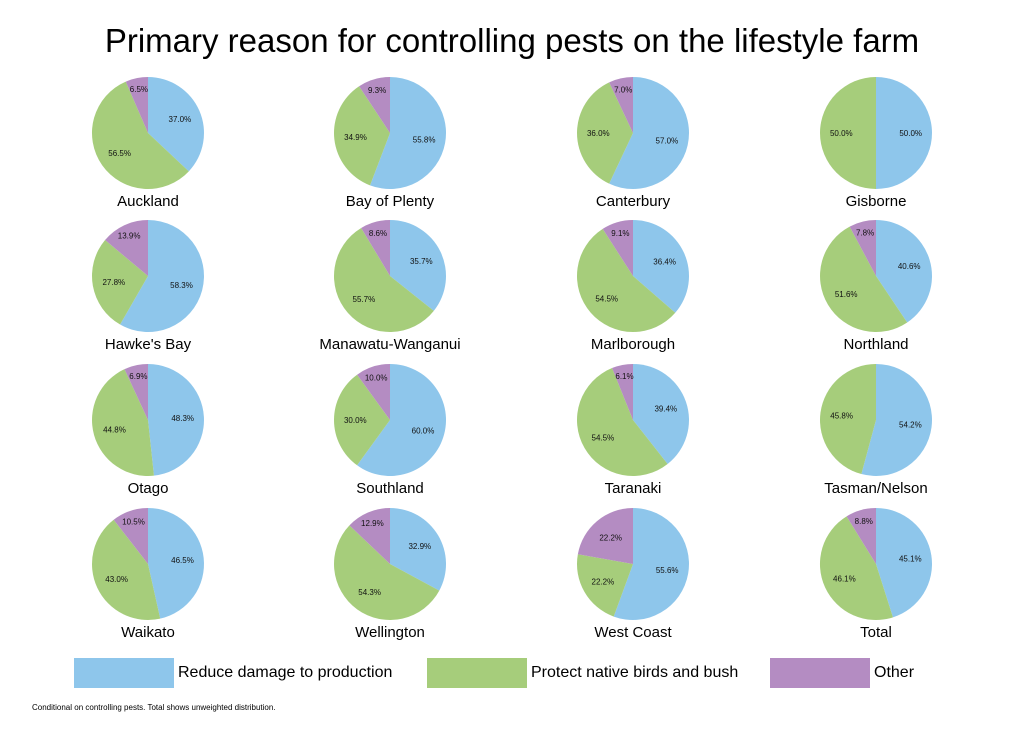  Describe the element at coordinates (421, 261) in the screenshot. I see `data-label: 35.7%` at that location.